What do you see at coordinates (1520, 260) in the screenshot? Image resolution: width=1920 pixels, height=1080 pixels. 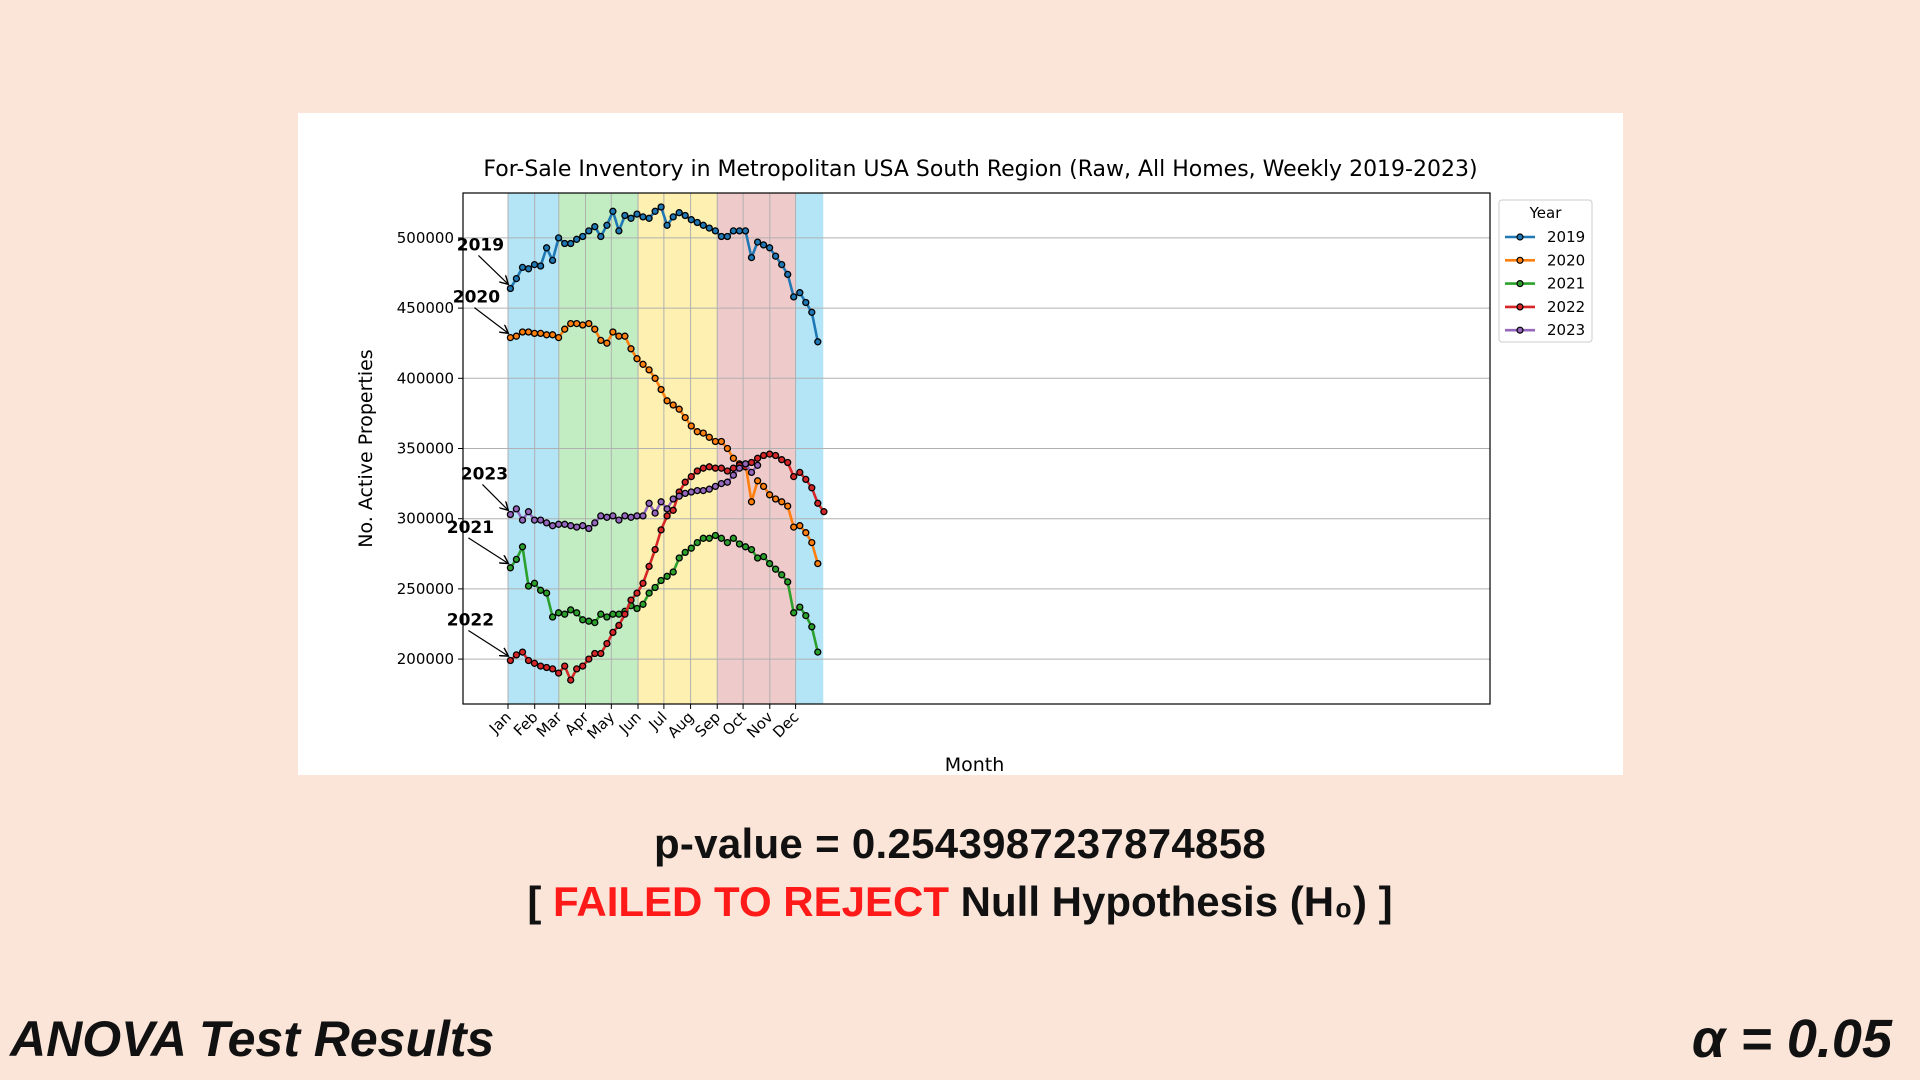 I see `legend-marker-2020` at bounding box center [1520, 260].